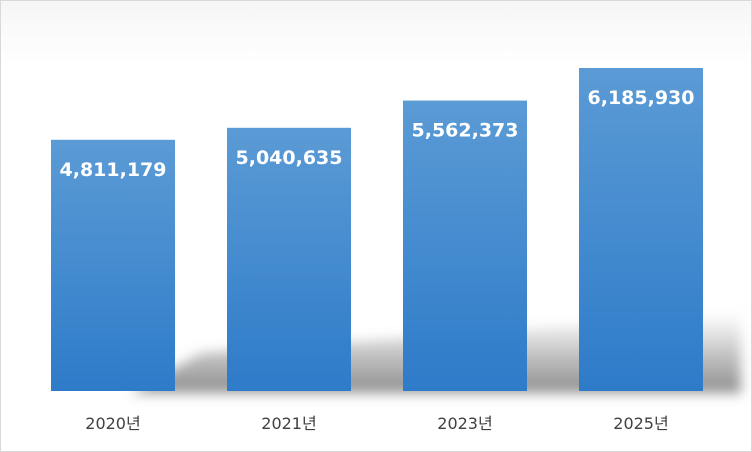  I want to click on x-tick-label: 2023년, so click(464, 423).